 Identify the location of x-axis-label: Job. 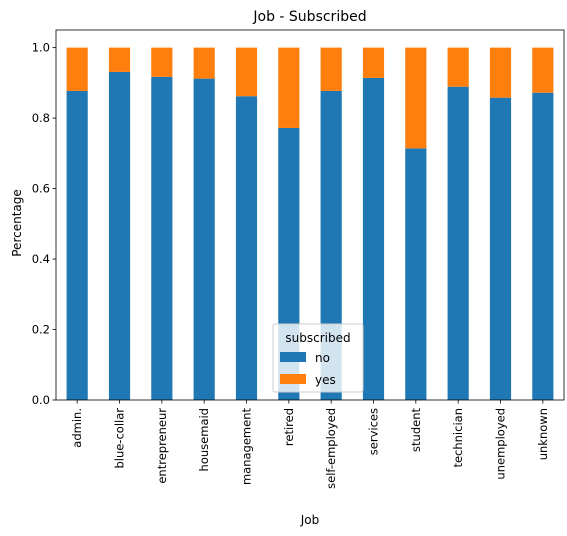
(310, 520).